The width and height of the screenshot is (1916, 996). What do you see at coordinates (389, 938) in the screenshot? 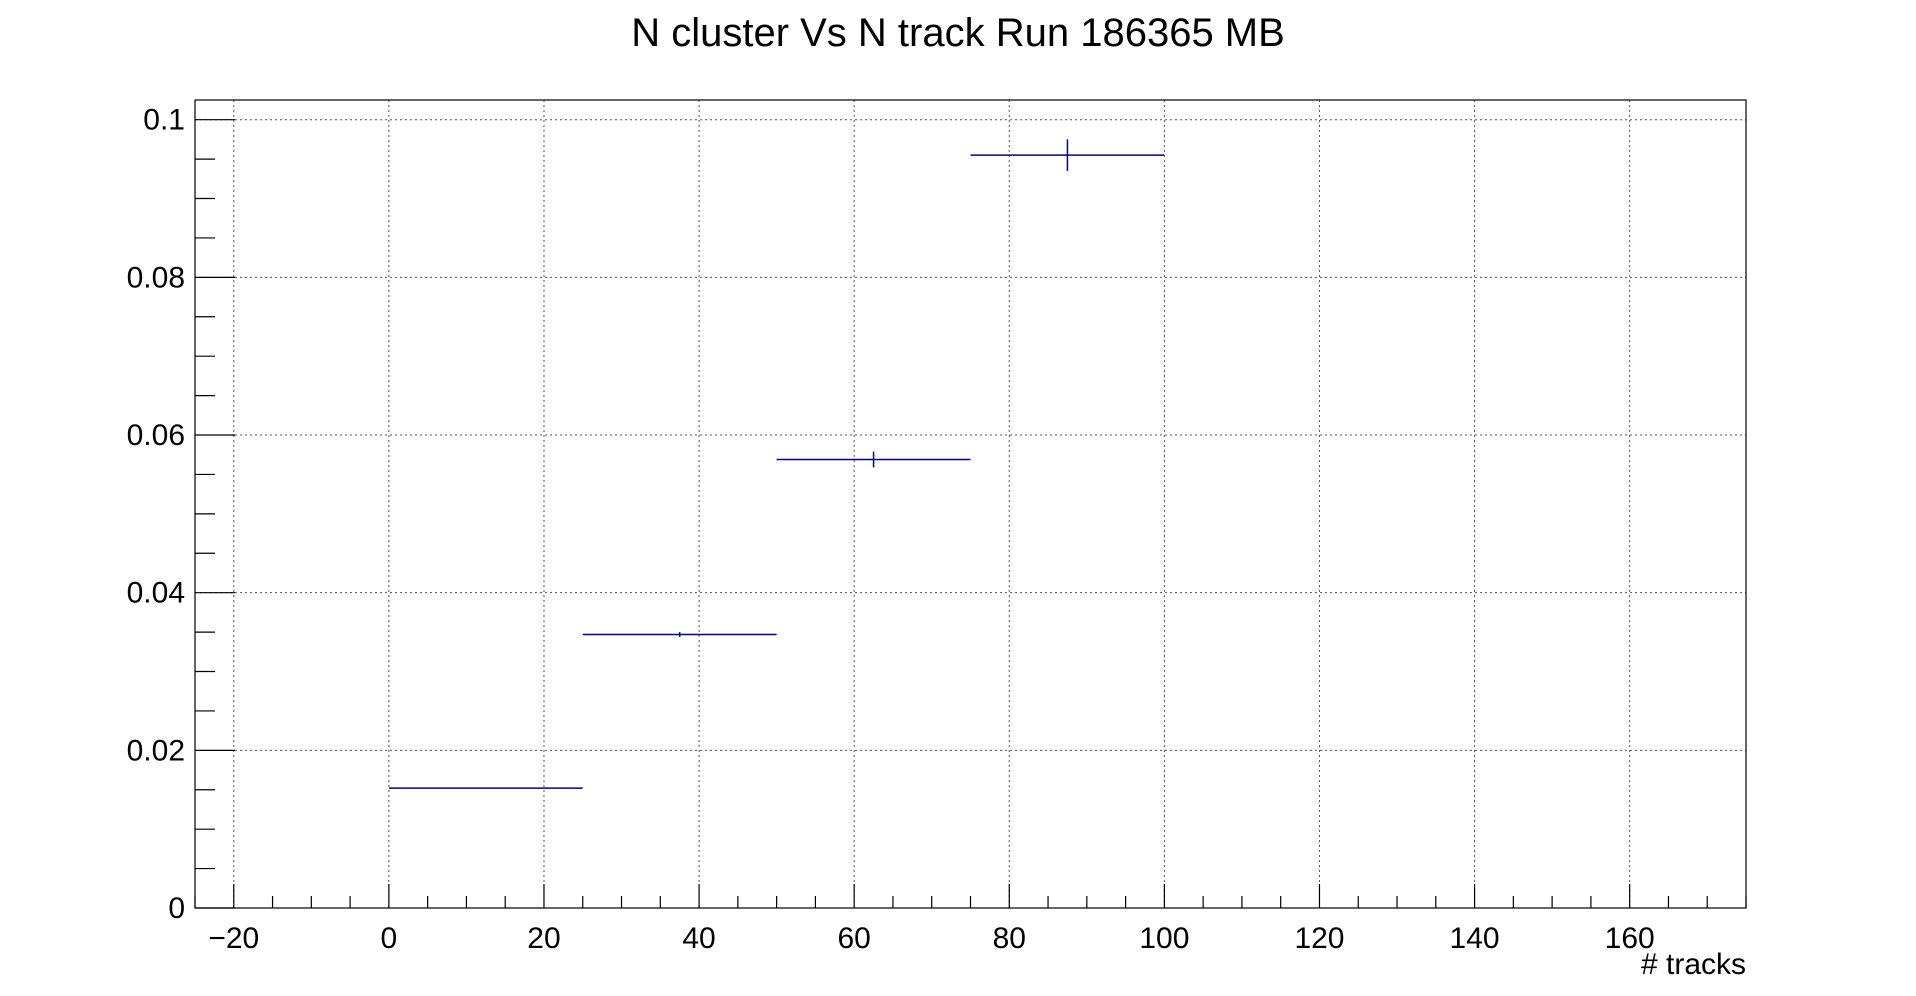
I see `x-tick-label: 0` at bounding box center [389, 938].